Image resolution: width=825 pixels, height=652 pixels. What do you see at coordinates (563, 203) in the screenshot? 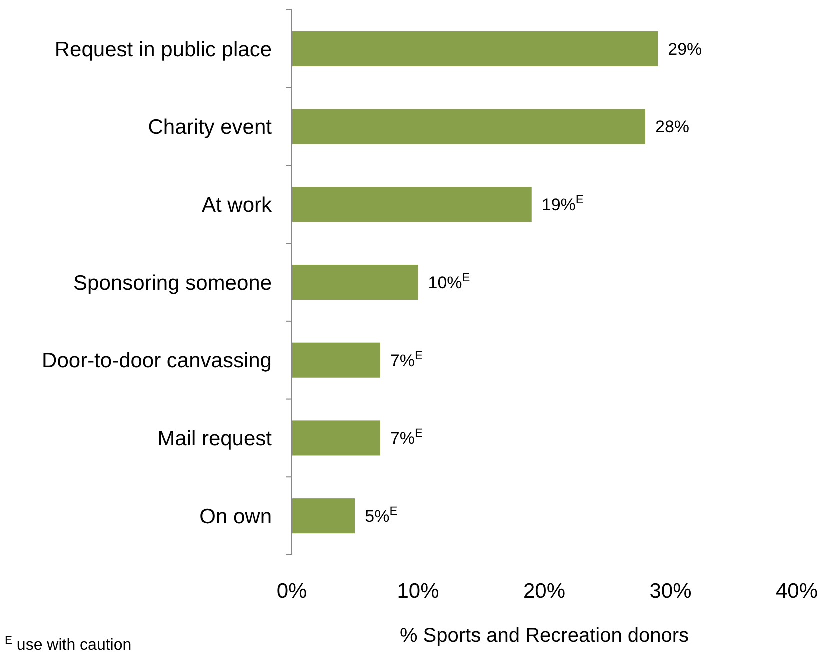
I see `data-label: 19%$^{E}$` at bounding box center [563, 203].